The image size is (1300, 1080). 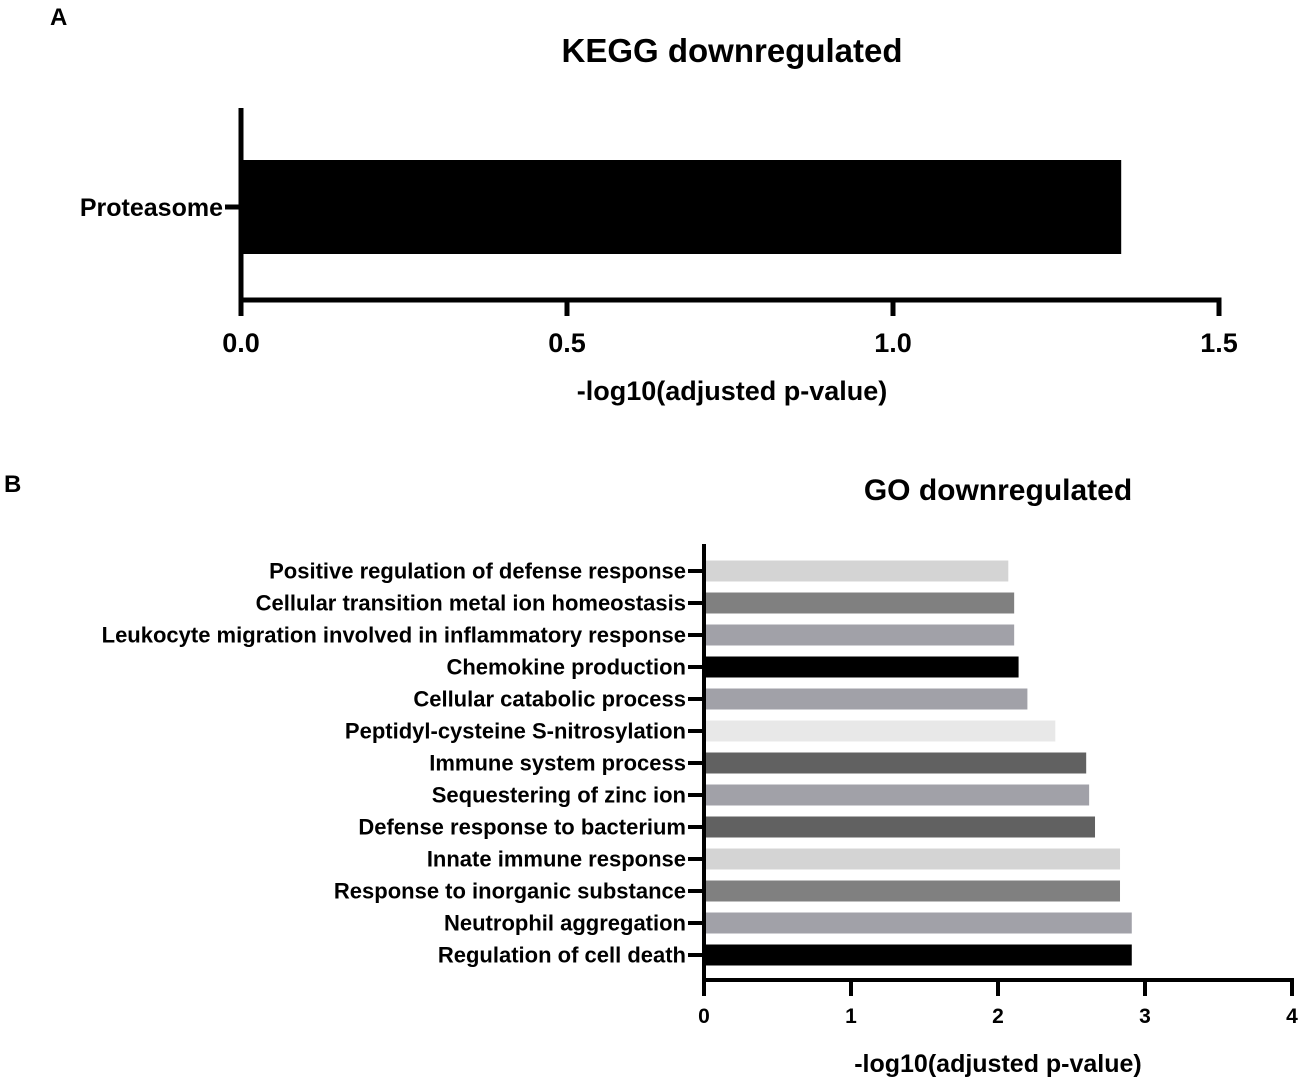 I want to click on category-label: Neutrophil aggregation, so click(x=565, y=923).